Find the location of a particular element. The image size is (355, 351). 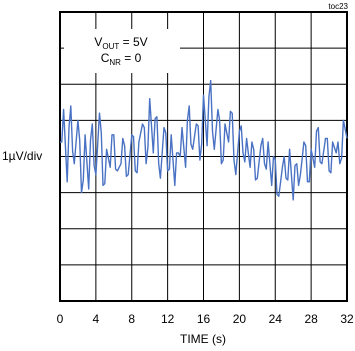

annotation-box is located at coordinates (122, 51).